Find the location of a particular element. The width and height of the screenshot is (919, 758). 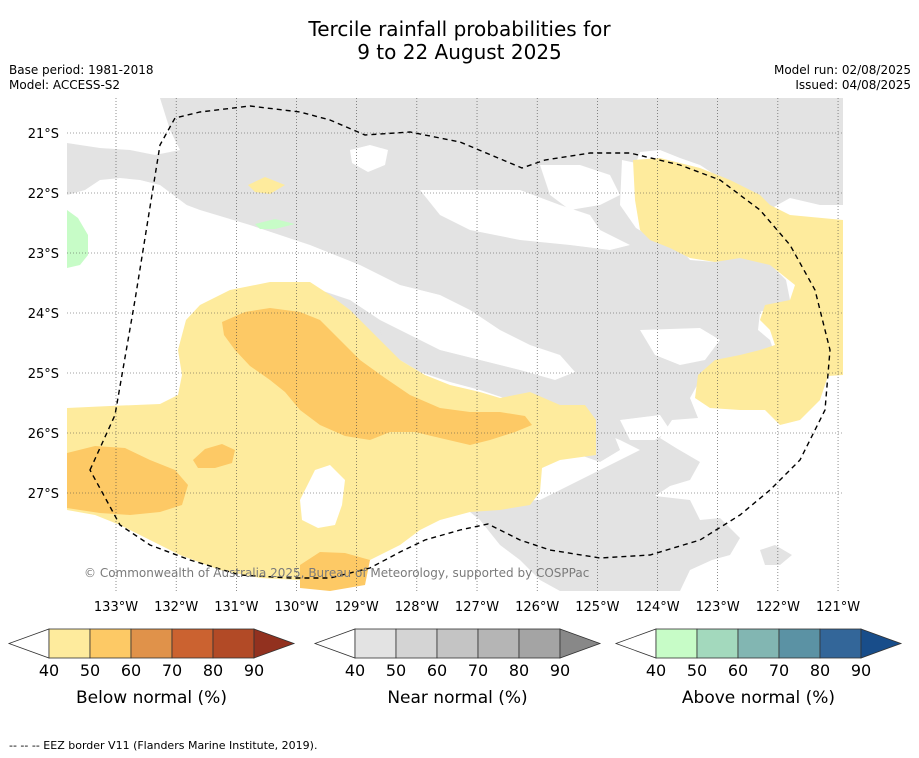

meta-right: Model run: 02/08/2025 Issued: 04/08/2025 is located at coordinates (842, 78).